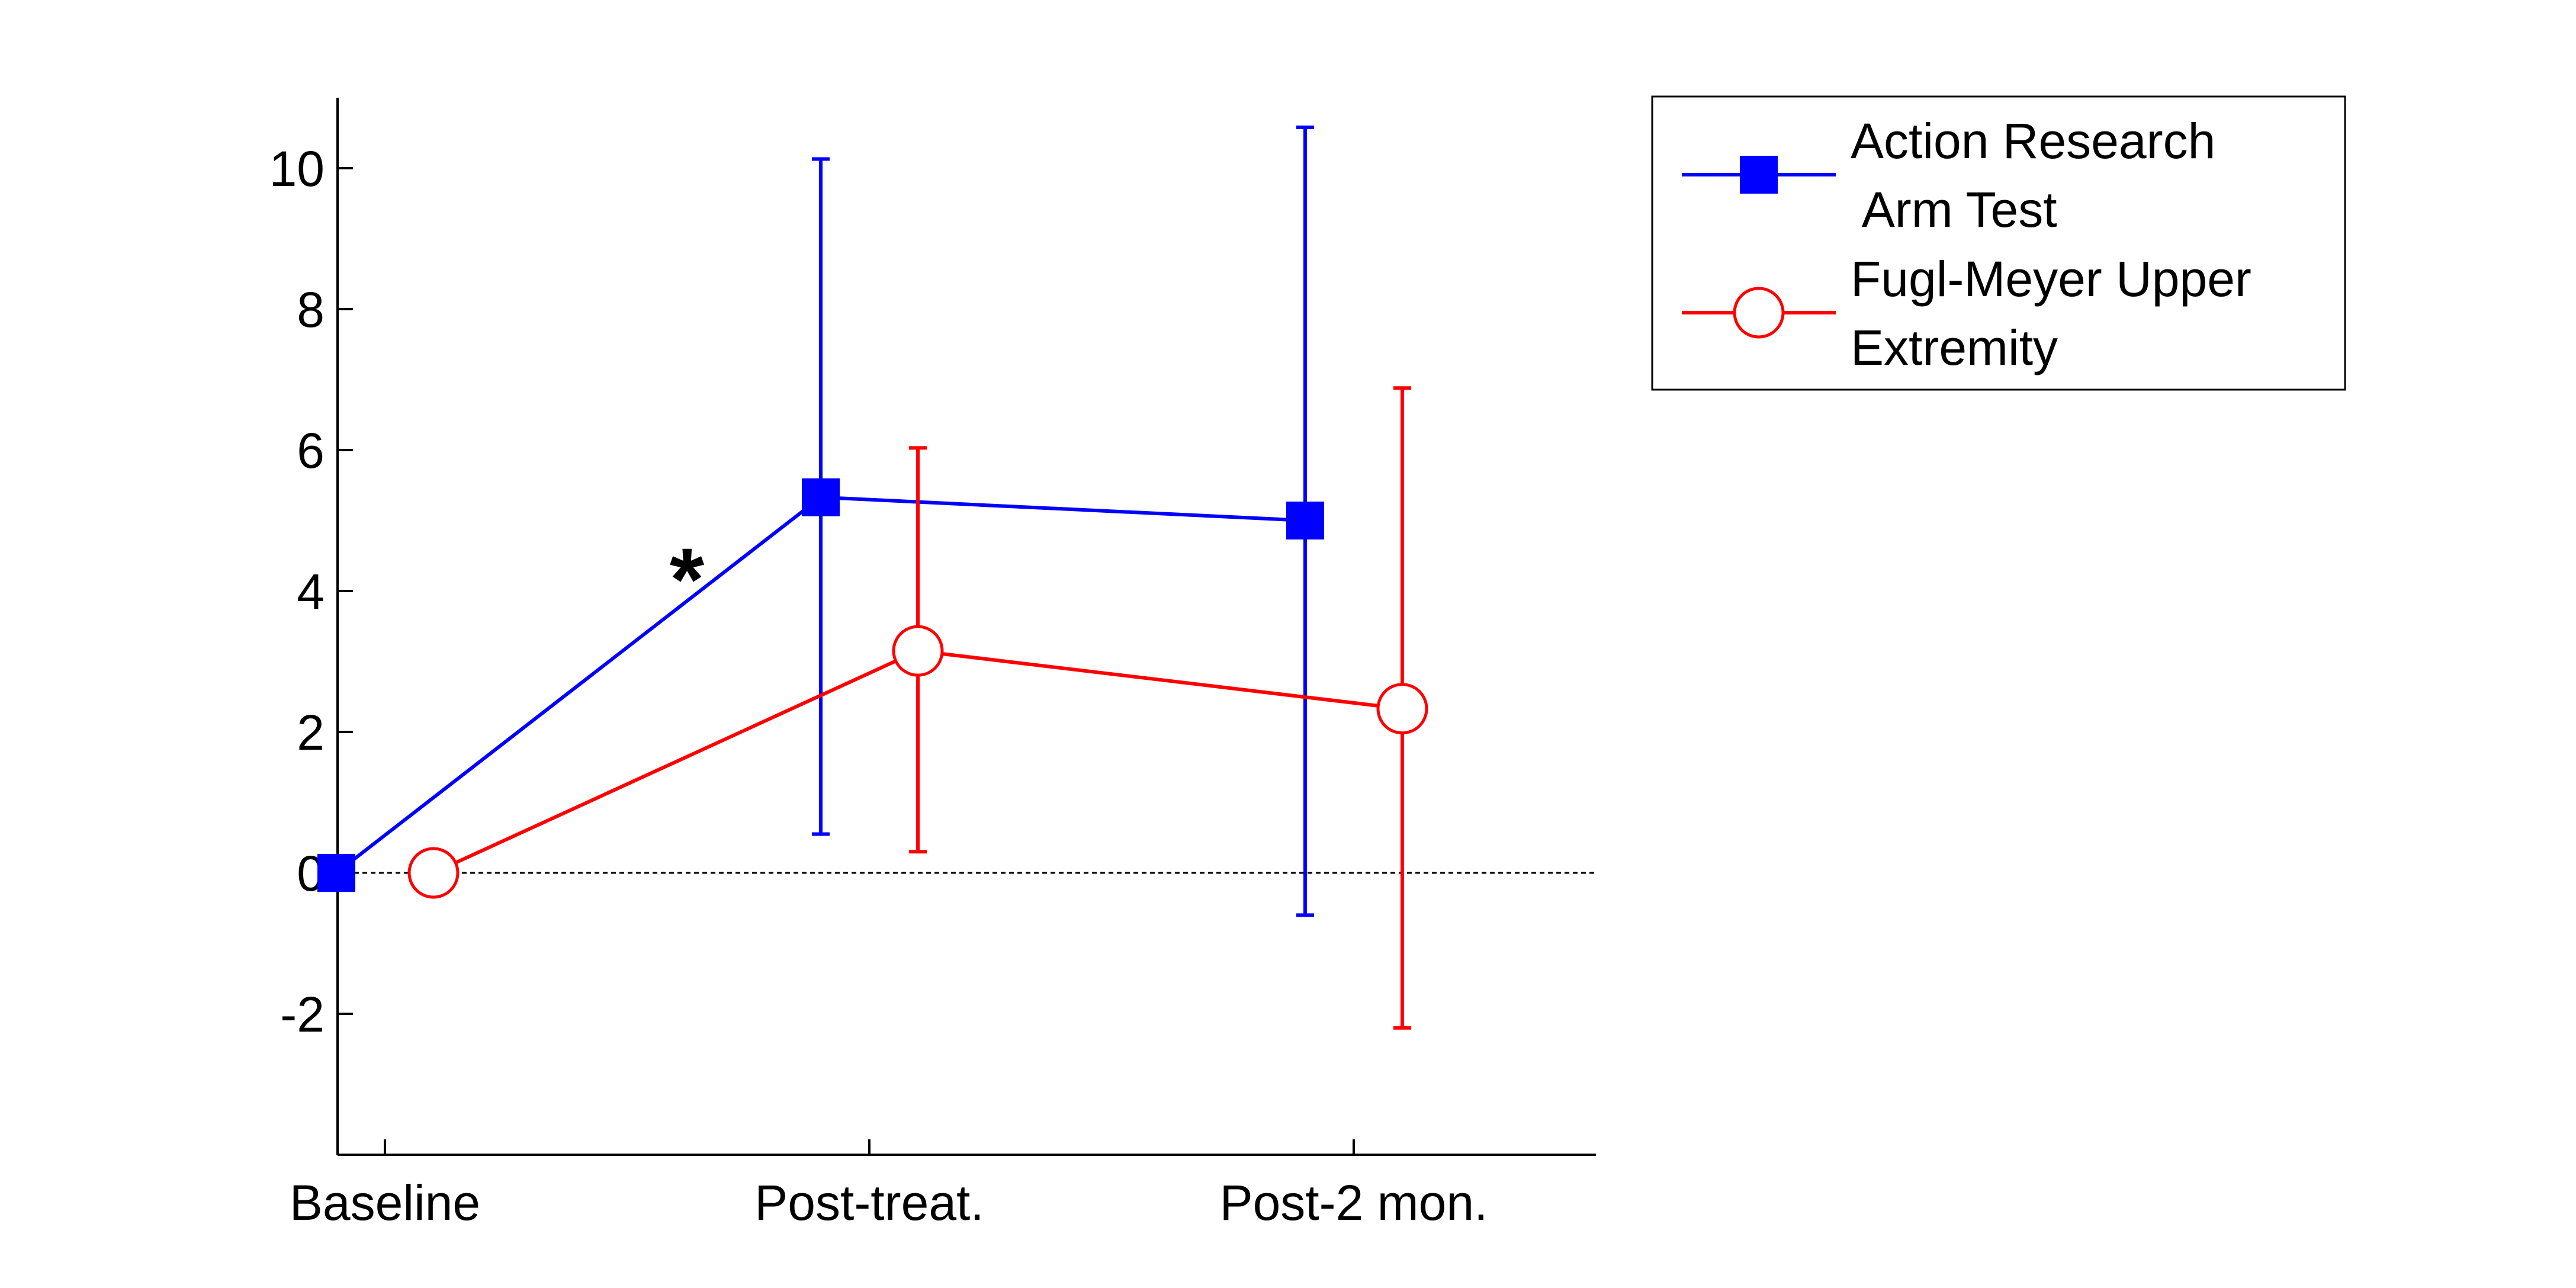  Describe the element at coordinates (311, 732) in the screenshot. I see `y-tick-label: 2` at that location.